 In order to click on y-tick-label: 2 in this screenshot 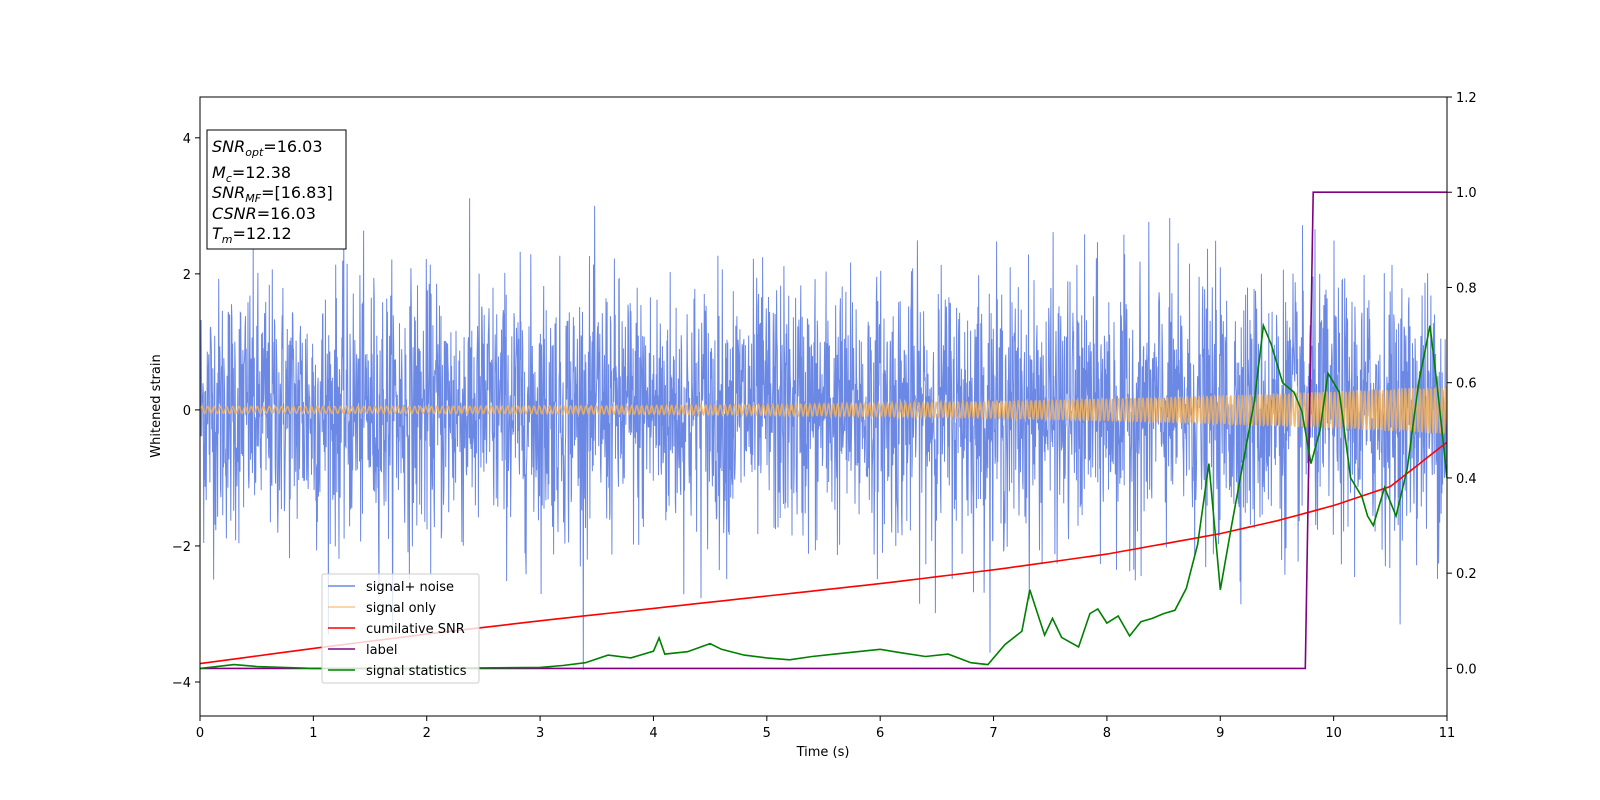, I will do `click(187, 275)`.